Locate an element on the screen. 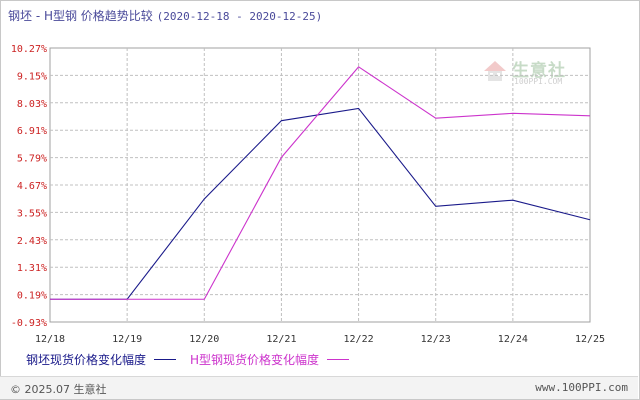  y-tick-label: 3.55% is located at coordinates (32, 213).